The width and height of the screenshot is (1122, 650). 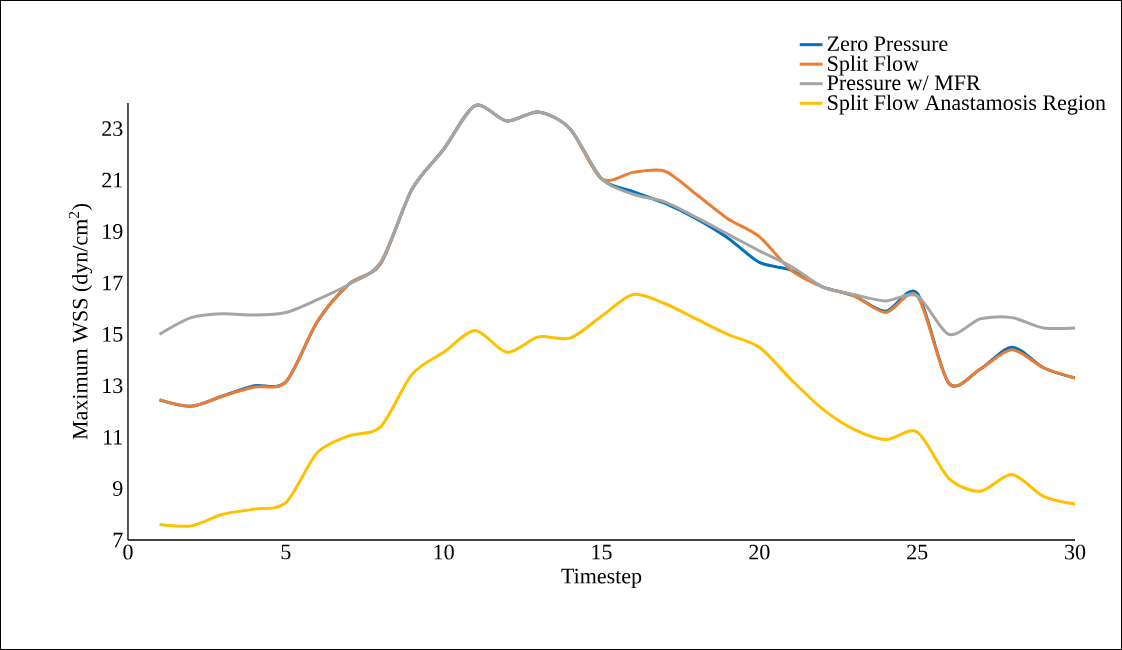 What do you see at coordinates (113, 283) in the screenshot?
I see `y-tick-label: 17` at bounding box center [113, 283].